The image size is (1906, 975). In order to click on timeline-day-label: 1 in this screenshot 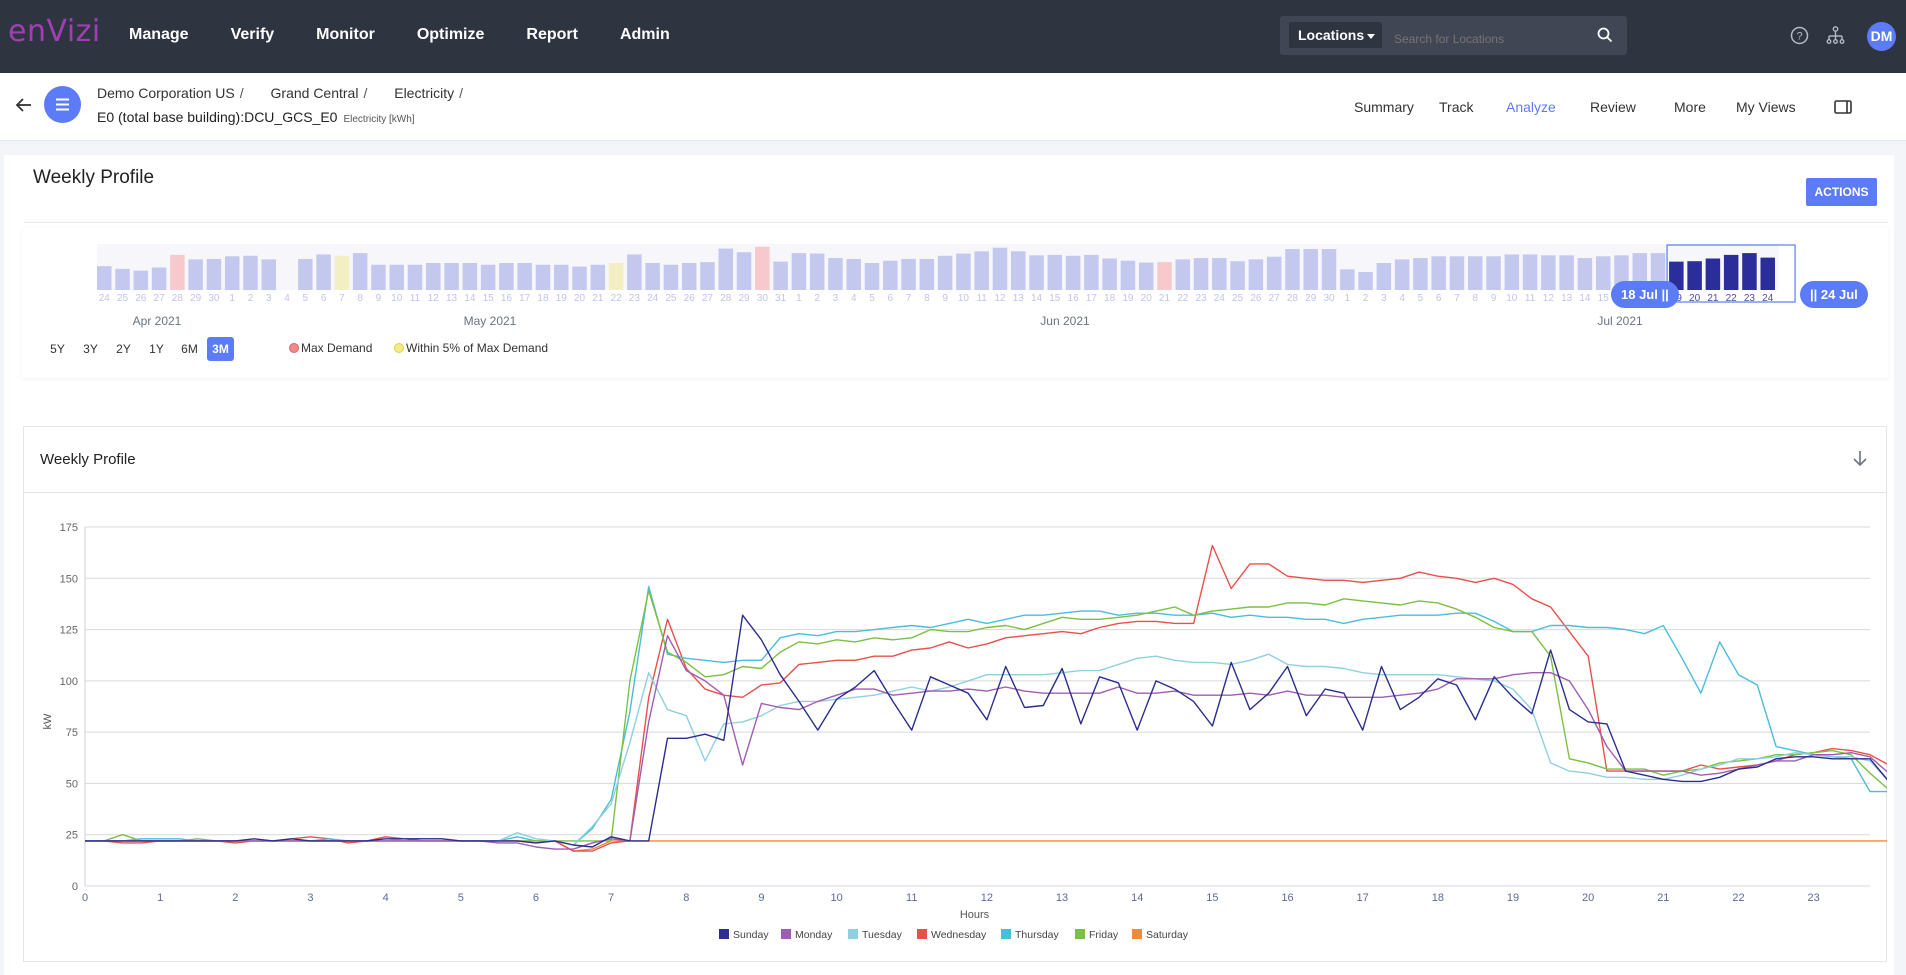, I will do `click(232, 298)`.